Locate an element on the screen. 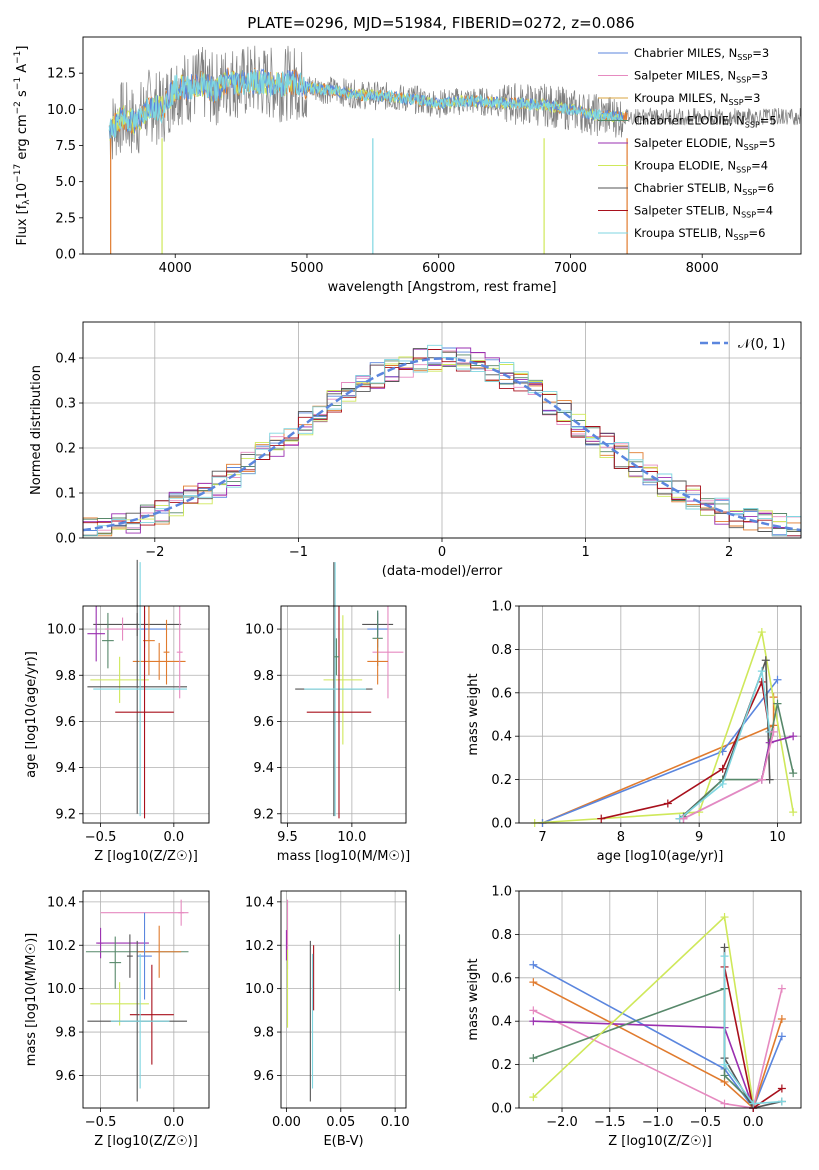  x-tick-label: 10 is located at coordinates (777, 837).